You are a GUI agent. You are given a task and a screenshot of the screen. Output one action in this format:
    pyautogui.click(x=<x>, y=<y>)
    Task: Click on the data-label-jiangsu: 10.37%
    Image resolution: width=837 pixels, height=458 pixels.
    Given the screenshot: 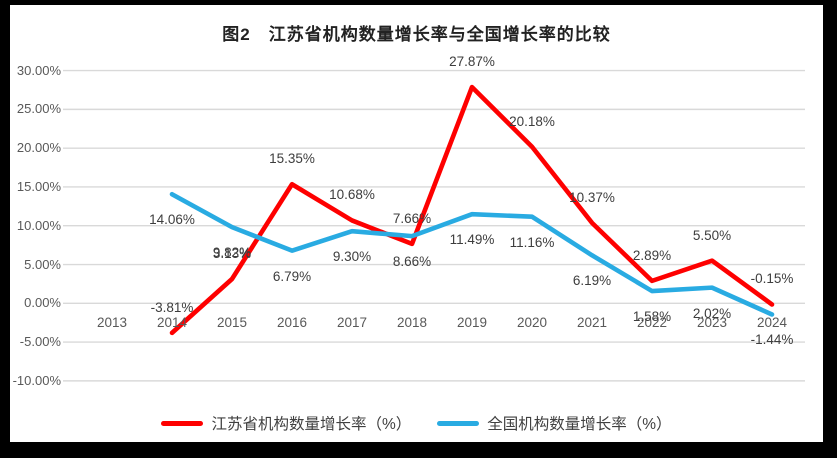 What is the action you would take?
    pyautogui.click(x=592, y=197)
    